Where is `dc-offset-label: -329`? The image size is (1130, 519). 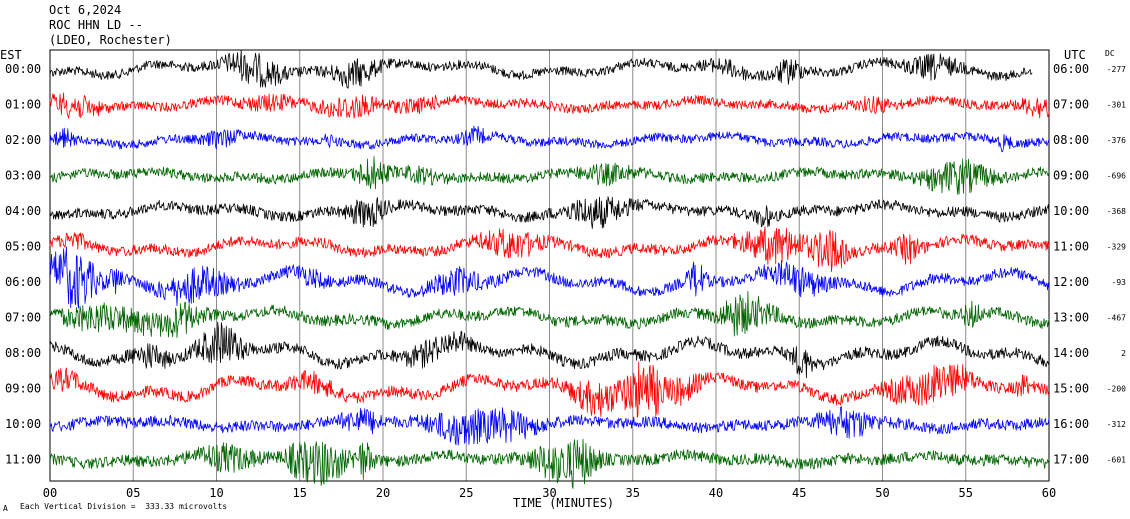 dc-offset-label: -329 is located at coordinates (1116, 247).